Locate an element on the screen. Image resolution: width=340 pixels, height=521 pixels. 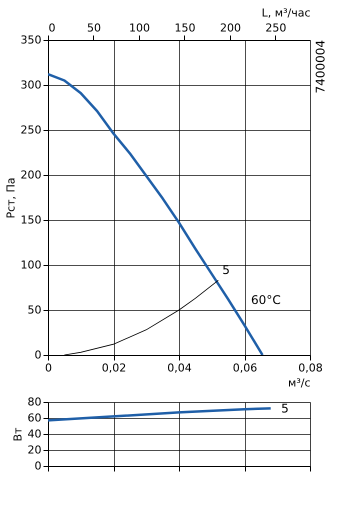
y-tick-label: 250 is located at coordinates (31, 130).